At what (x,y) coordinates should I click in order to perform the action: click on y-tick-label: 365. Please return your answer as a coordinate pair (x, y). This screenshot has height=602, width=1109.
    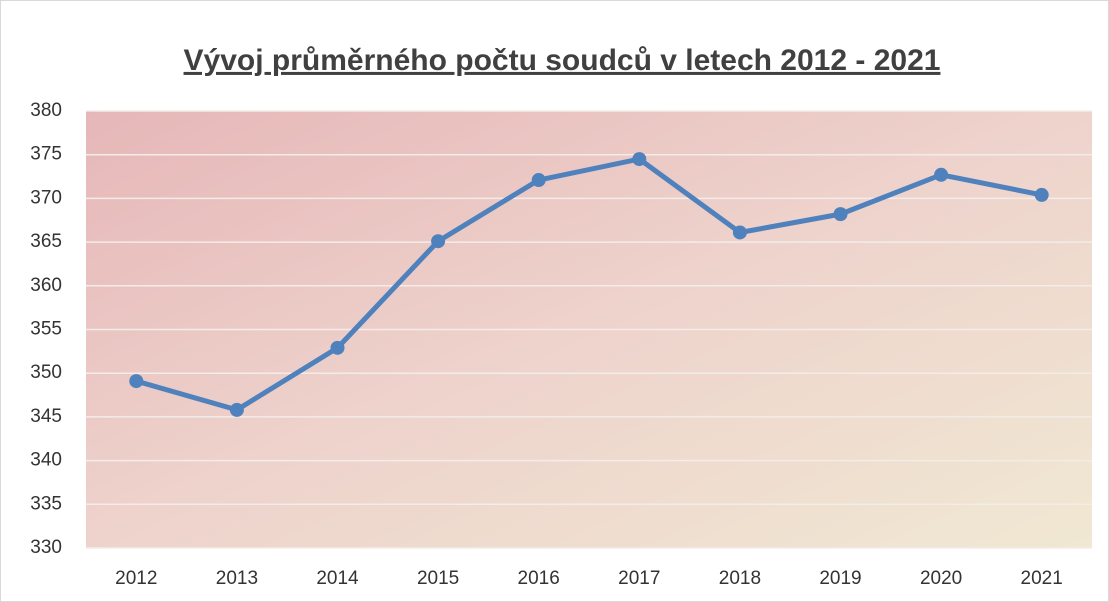
    Looking at the image, I should click on (46, 241).